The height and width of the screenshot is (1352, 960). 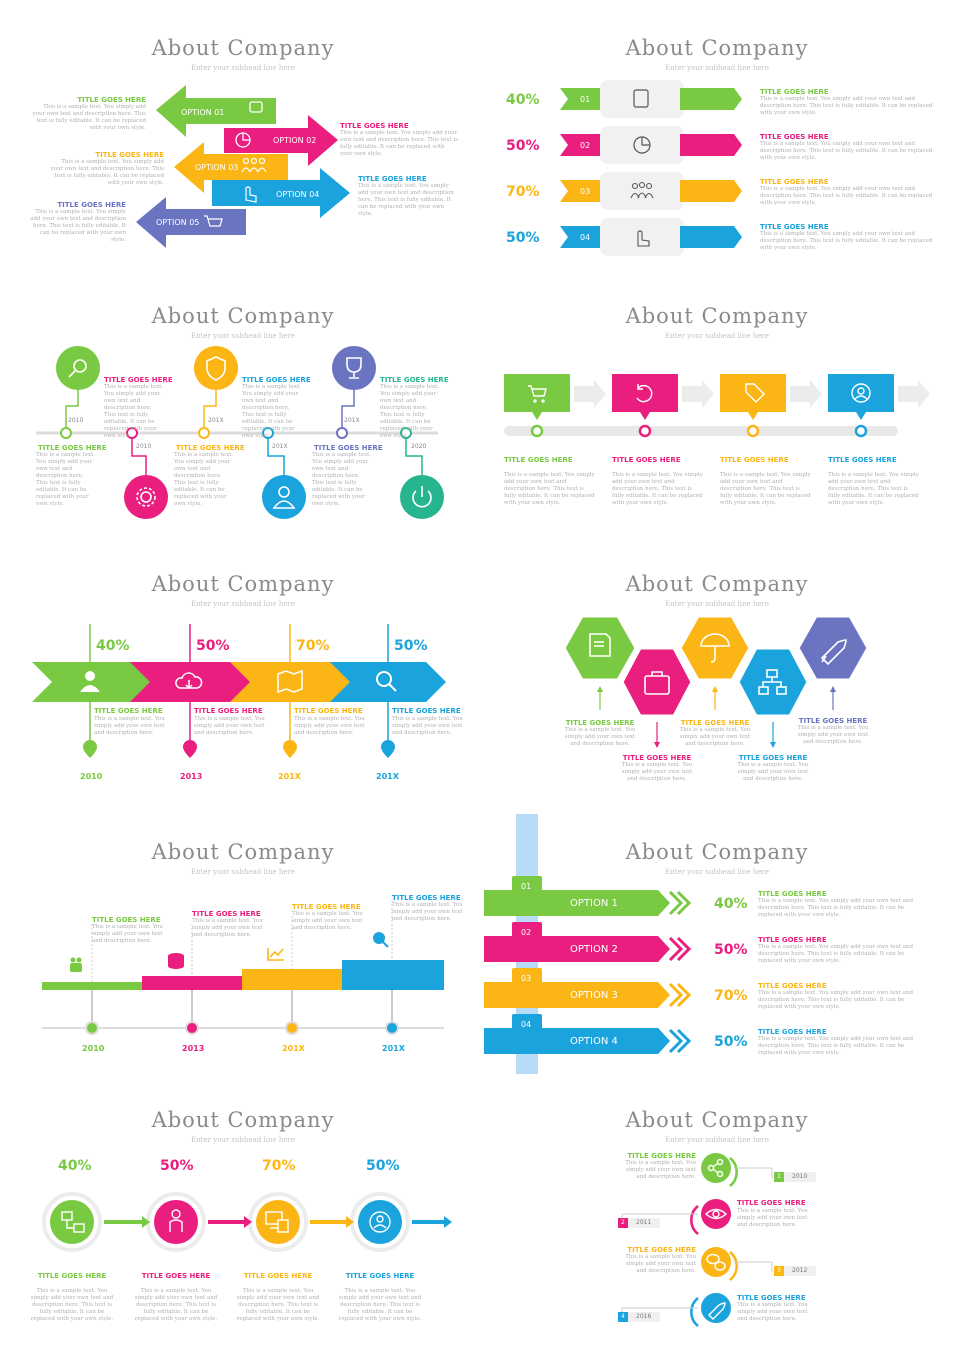 I want to click on trophy-icon, so click(x=354, y=368).